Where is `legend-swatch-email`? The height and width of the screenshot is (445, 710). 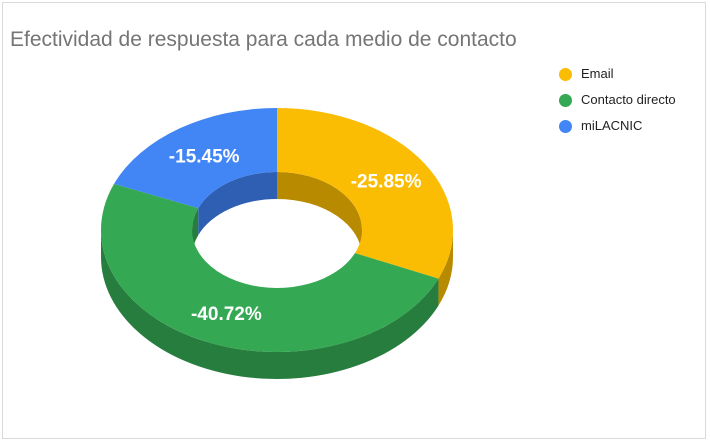 legend-swatch-email is located at coordinates (565, 74).